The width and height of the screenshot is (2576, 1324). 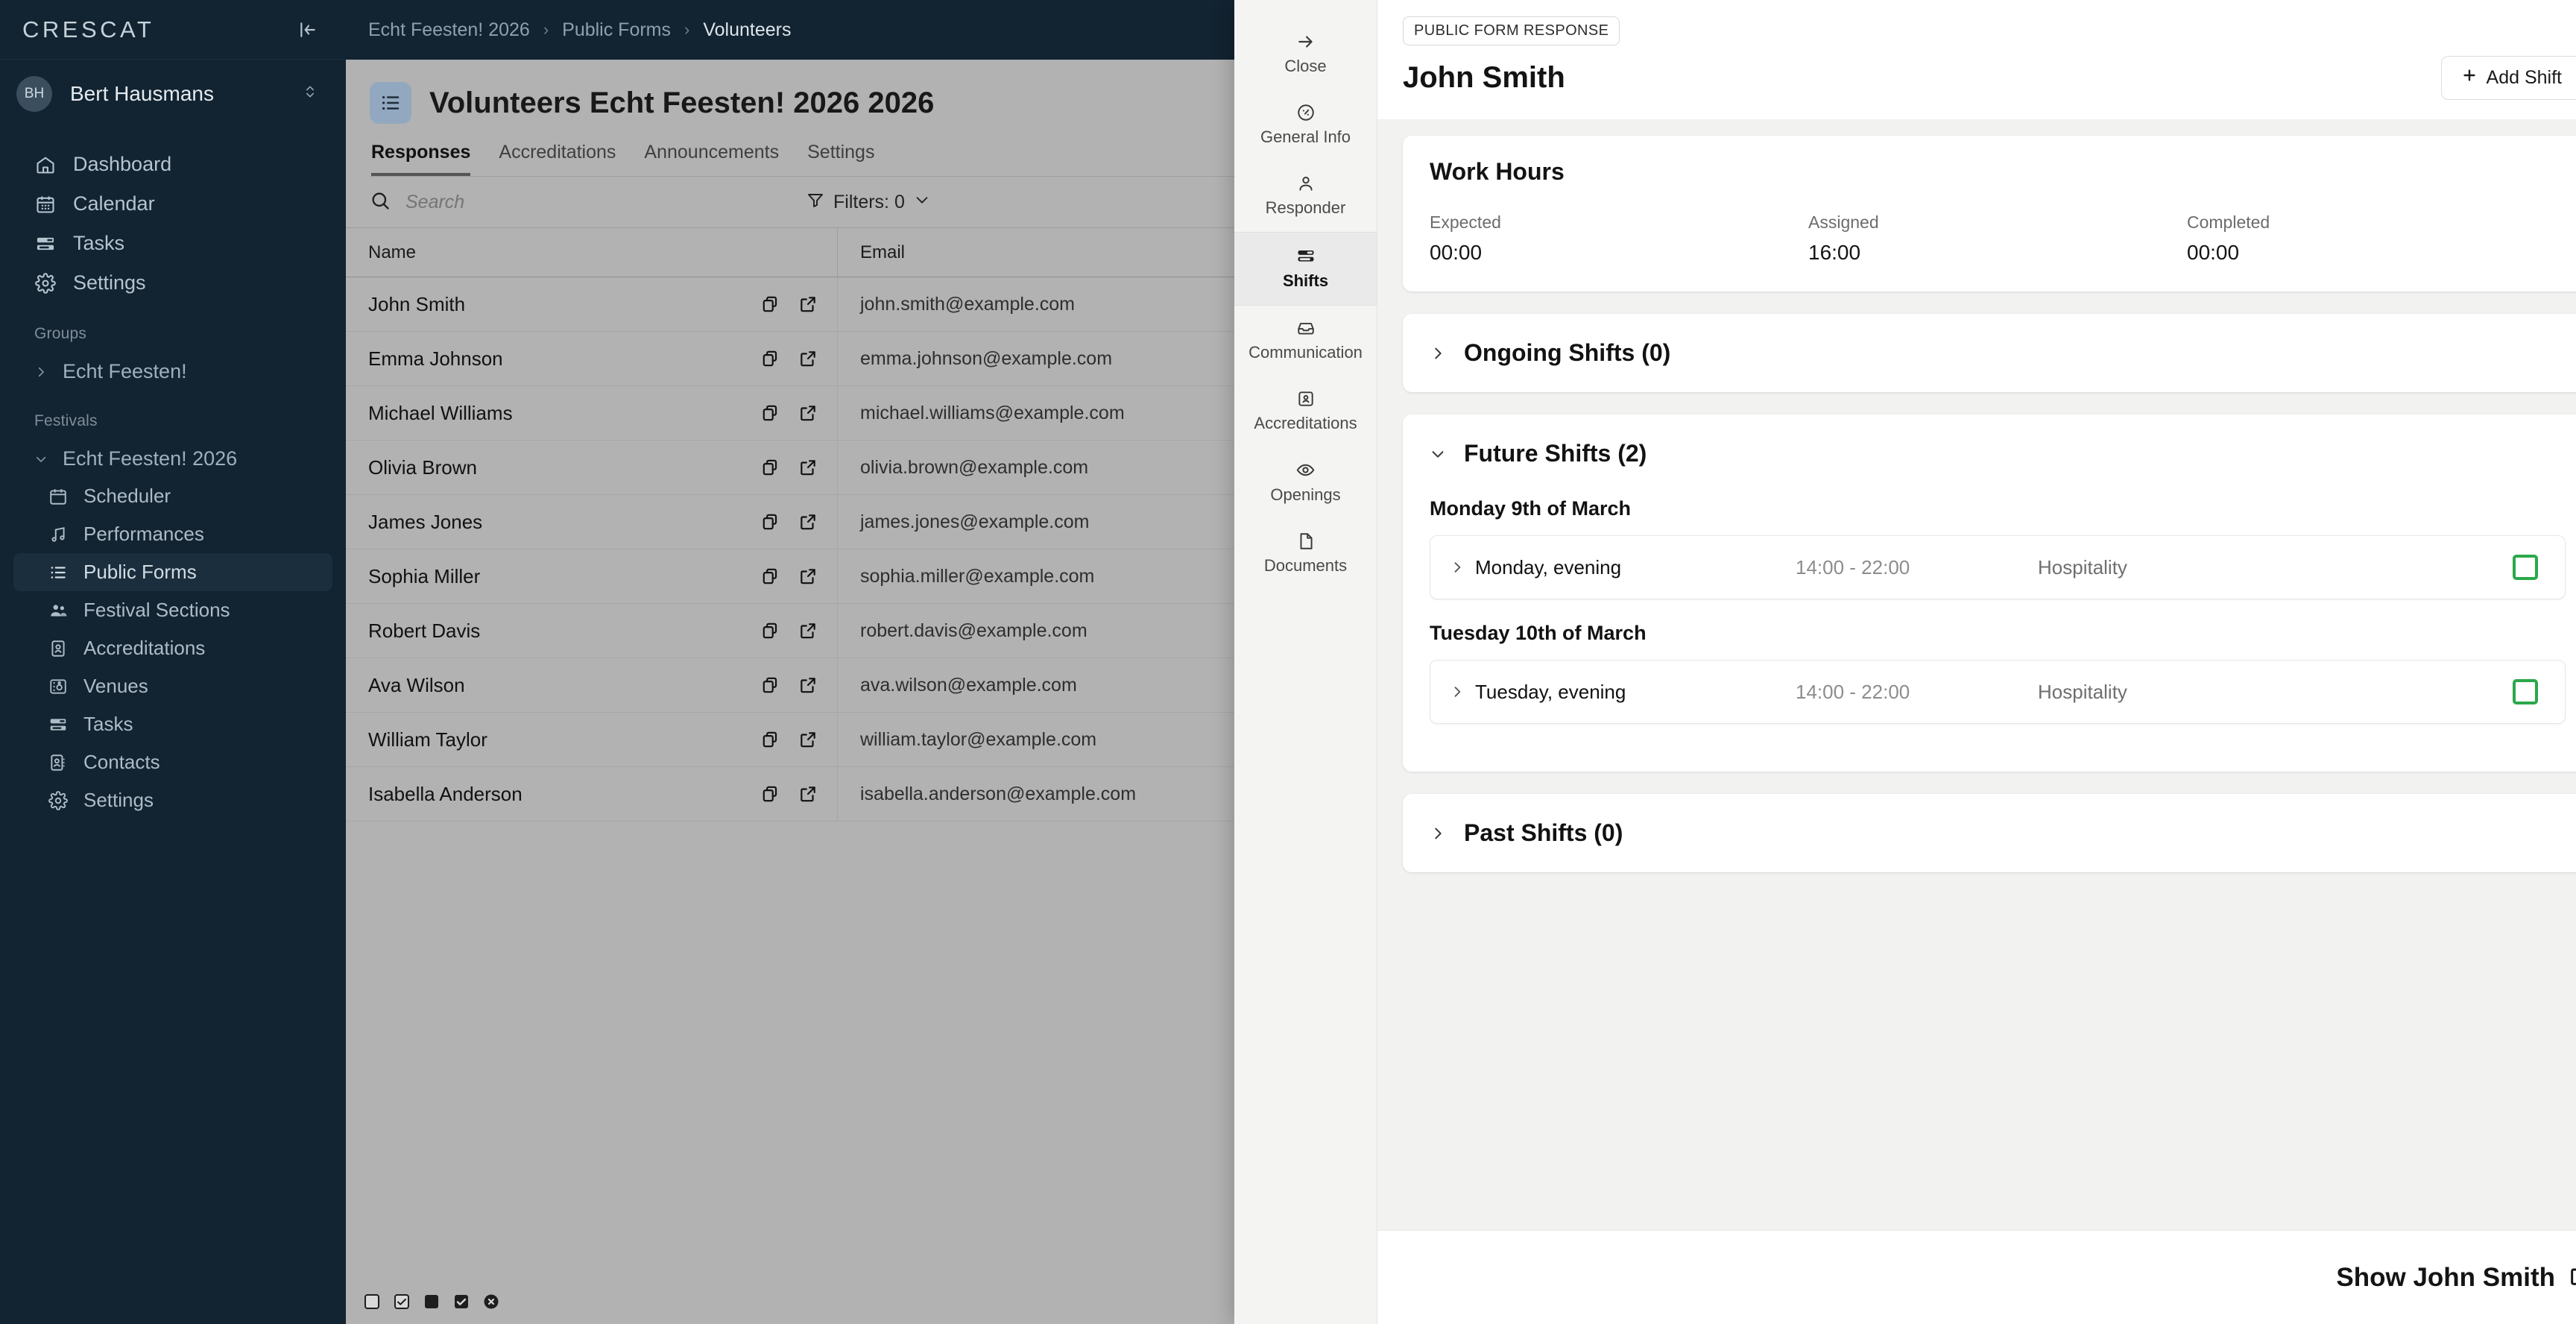 What do you see at coordinates (1305, 328) in the screenshot?
I see `inbox-icon` at bounding box center [1305, 328].